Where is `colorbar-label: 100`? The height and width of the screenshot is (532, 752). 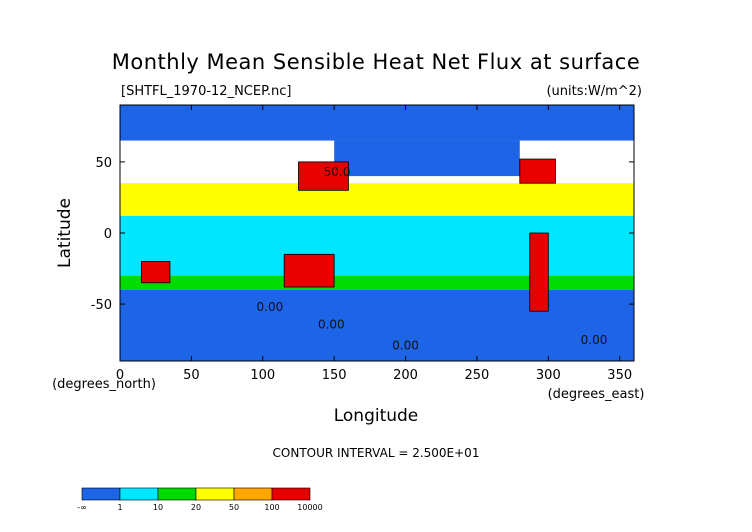
colorbar-label: 100 is located at coordinates (271, 507).